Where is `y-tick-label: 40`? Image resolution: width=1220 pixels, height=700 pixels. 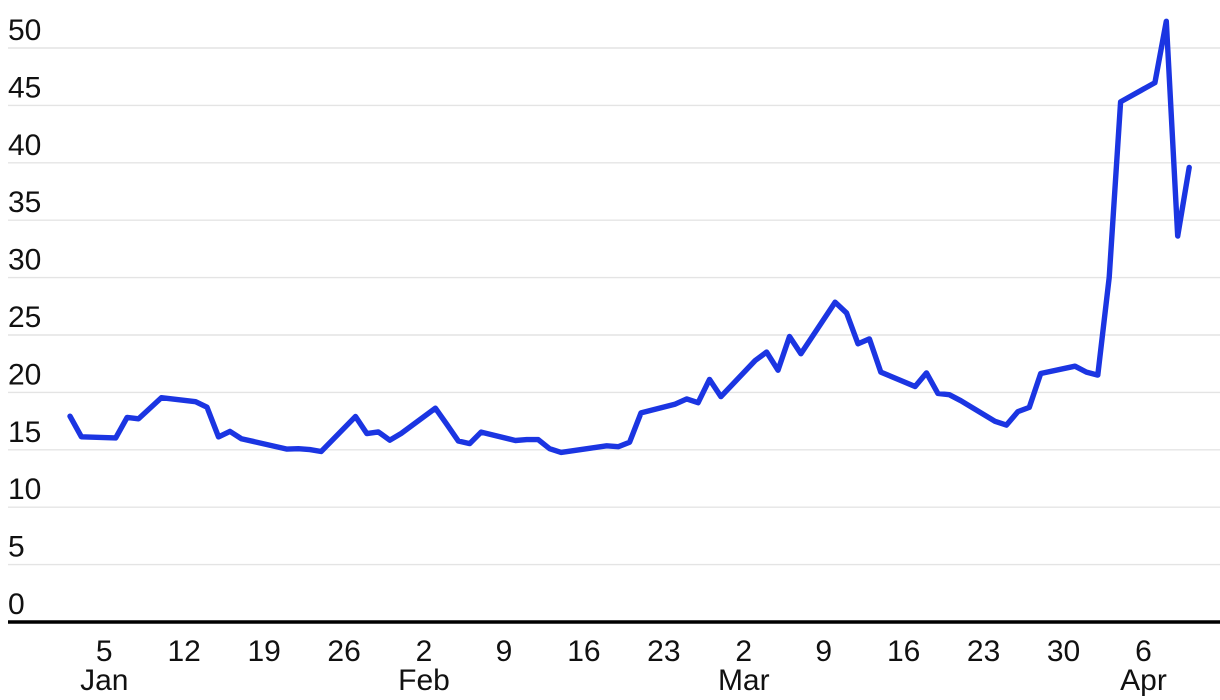
y-tick-label: 40 is located at coordinates (24, 145).